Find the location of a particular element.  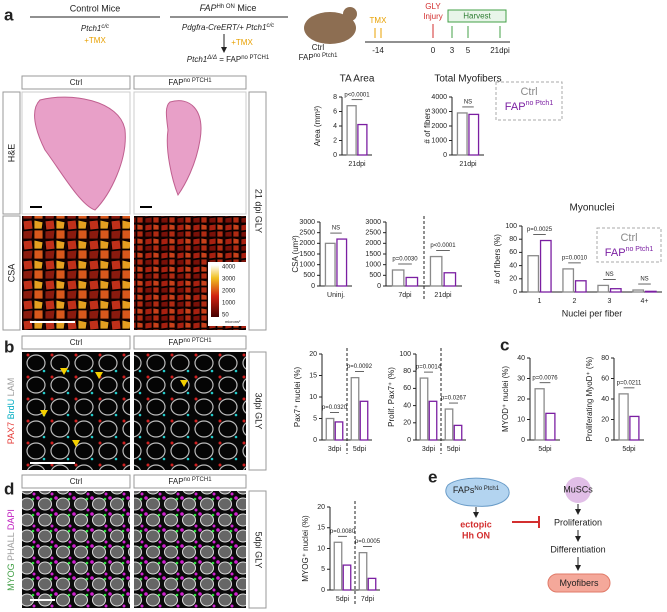

genotype-text: = FAP is located at coordinates (229, 59).